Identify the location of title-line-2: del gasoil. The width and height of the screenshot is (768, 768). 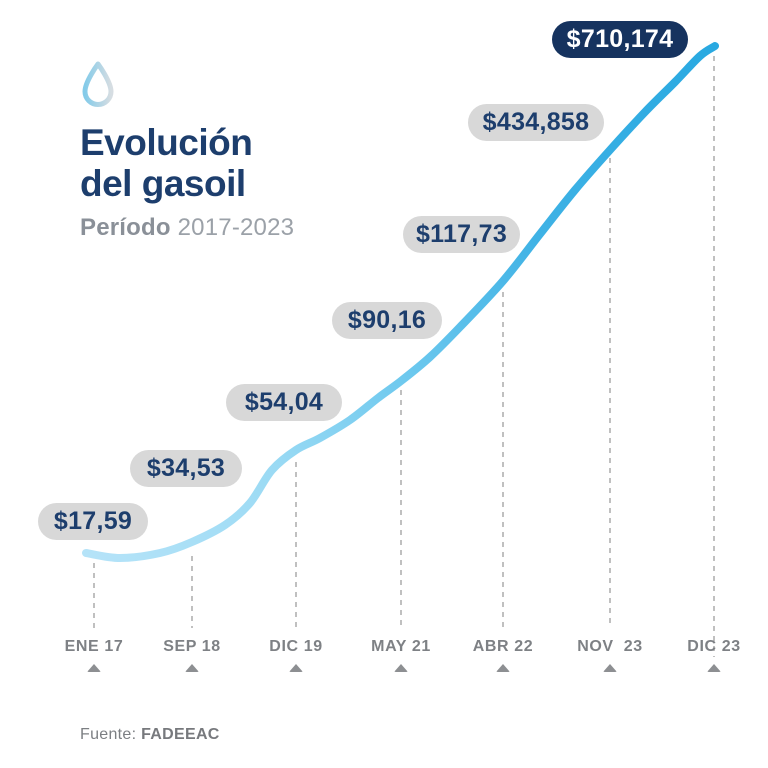
(163, 183).